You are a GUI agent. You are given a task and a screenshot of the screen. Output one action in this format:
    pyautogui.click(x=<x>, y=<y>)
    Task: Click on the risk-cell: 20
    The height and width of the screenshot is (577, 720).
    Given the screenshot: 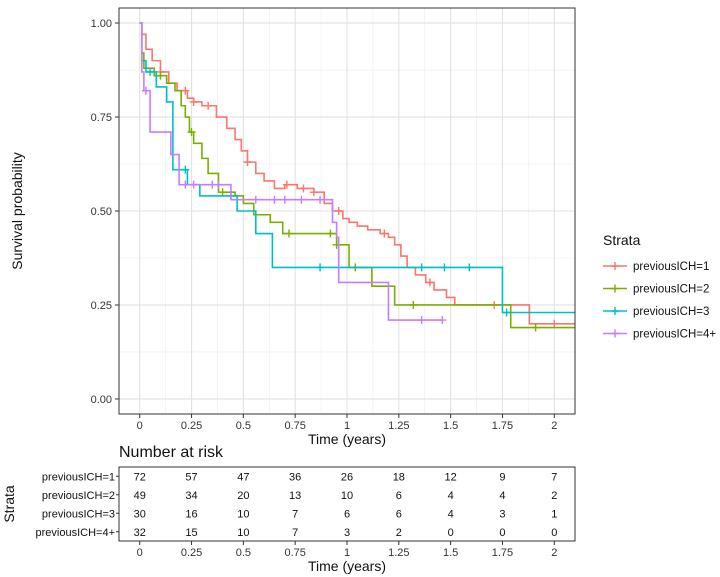 What is the action you would take?
    pyautogui.click(x=243, y=496)
    